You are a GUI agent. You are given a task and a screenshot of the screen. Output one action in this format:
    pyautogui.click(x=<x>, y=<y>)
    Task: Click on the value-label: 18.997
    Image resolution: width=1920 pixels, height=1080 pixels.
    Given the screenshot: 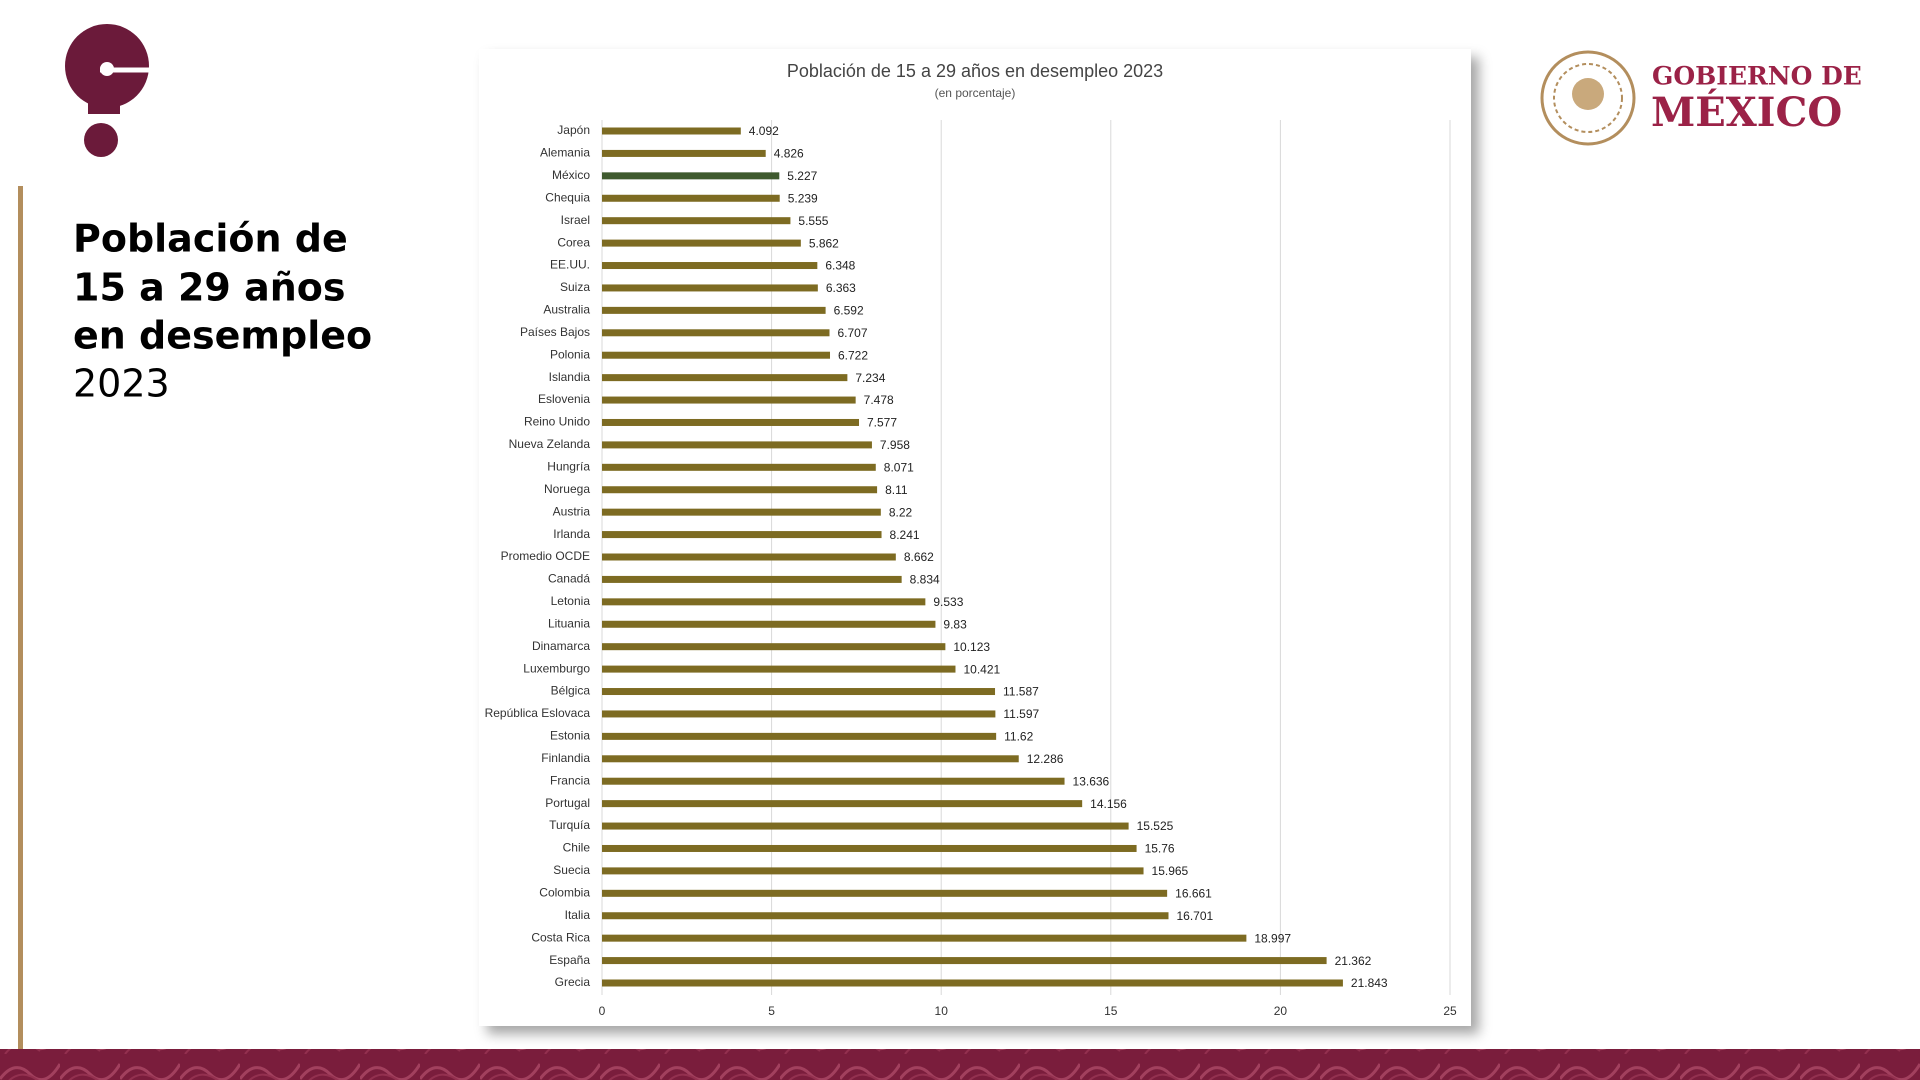 What is the action you would take?
    pyautogui.click(x=1272, y=938)
    